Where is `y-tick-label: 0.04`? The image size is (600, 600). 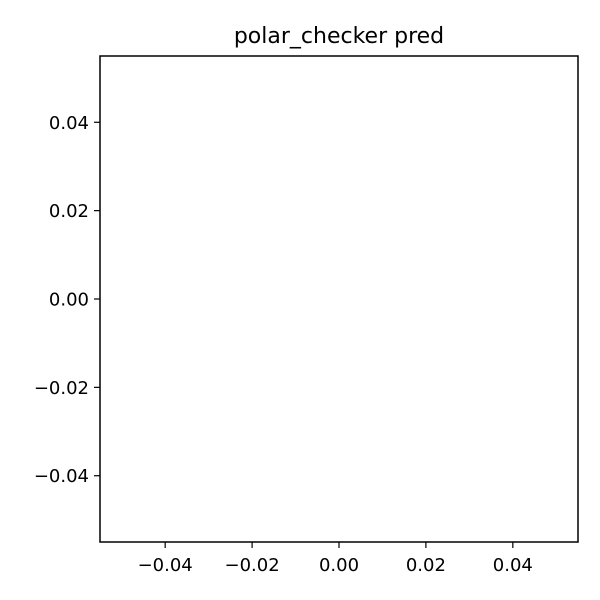
y-tick-label: 0.04 is located at coordinates (69, 123).